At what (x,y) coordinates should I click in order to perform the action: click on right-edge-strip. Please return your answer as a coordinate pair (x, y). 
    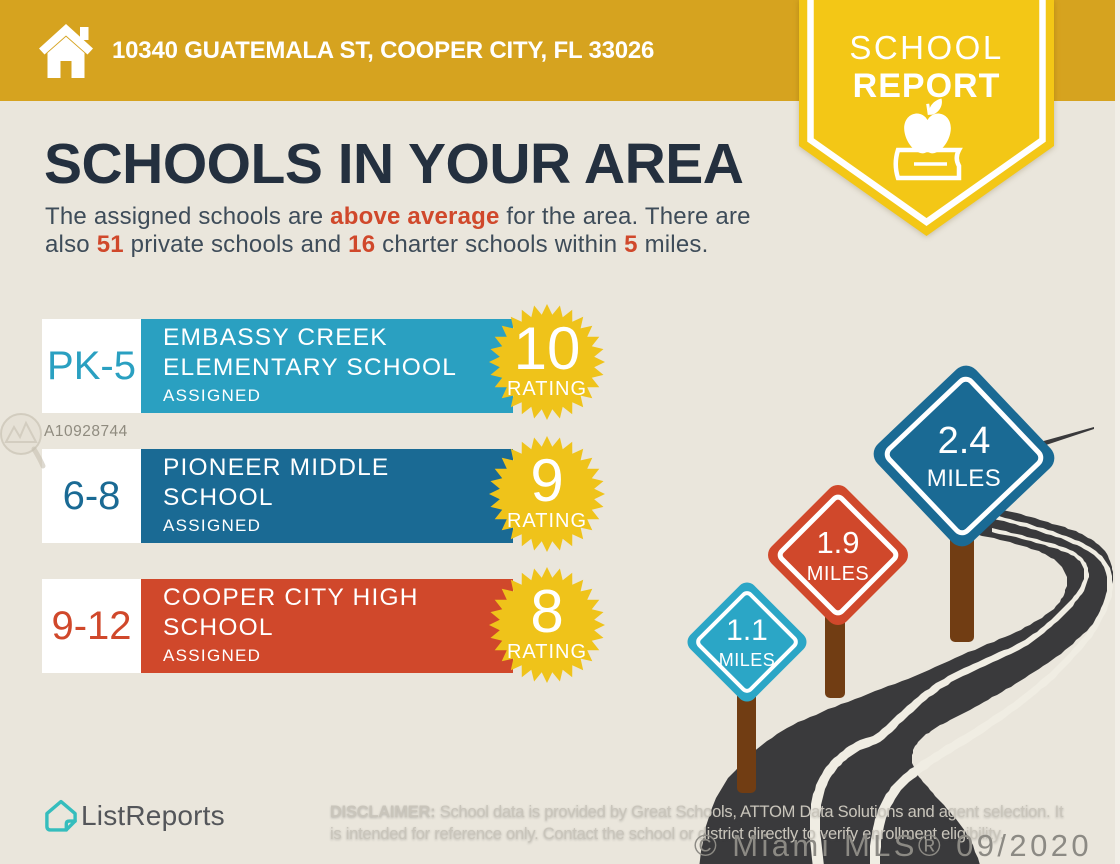
    Looking at the image, I should click on (1117, 432).